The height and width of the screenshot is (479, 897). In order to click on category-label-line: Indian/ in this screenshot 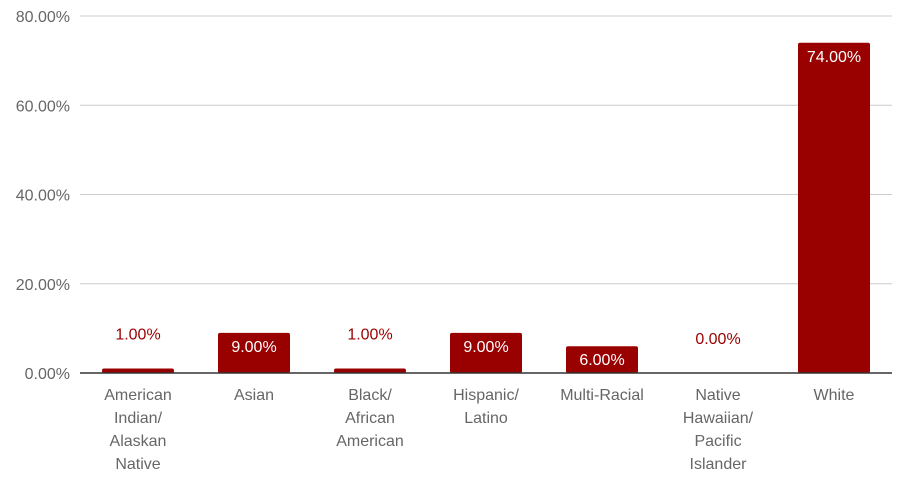, I will do `click(138, 418)`.